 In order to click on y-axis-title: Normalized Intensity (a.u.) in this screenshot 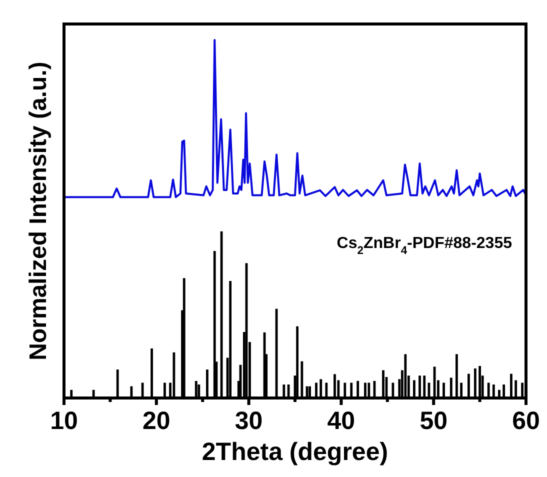, I will do `click(38, 211)`.